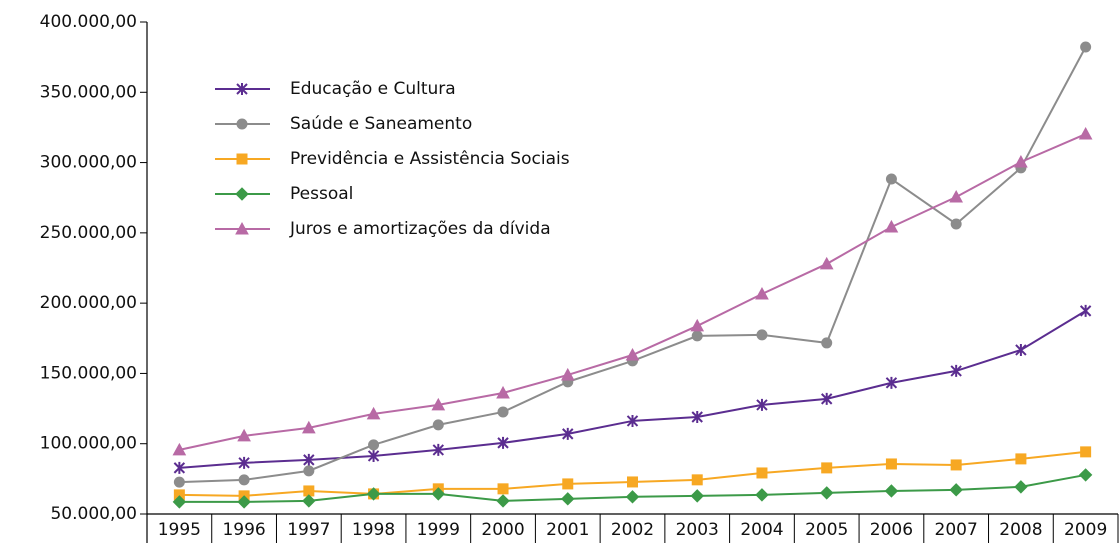  Describe the element at coordinates (179, 530) in the screenshot. I see `x-tick-label: 1995` at that location.